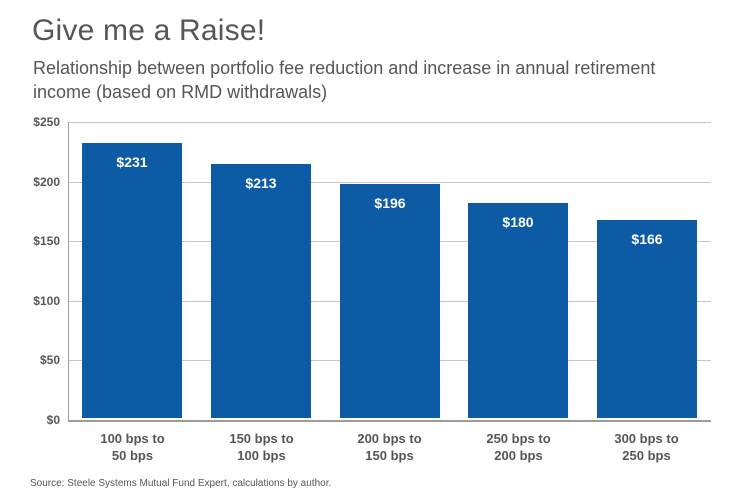 This screenshot has height=502, width=740. What do you see at coordinates (261, 183) in the screenshot?
I see `bar-value-label: $213` at bounding box center [261, 183].